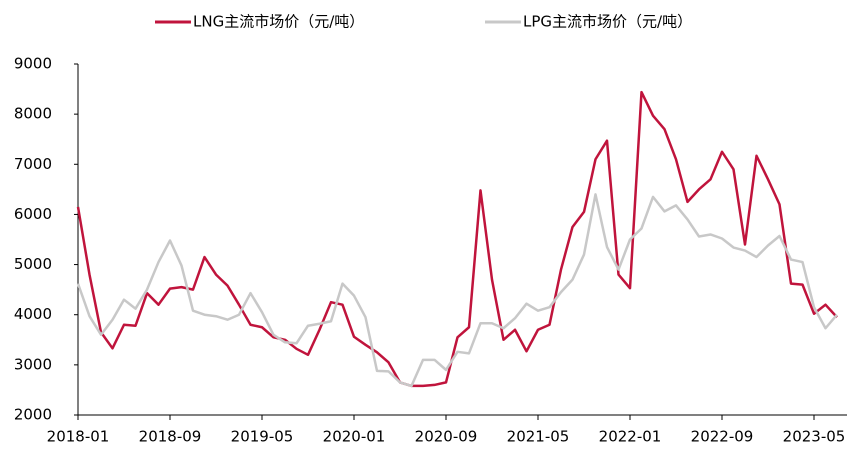  What do you see at coordinates (538, 437) in the screenshot?
I see `x-tick-label: 2021-05` at bounding box center [538, 437].